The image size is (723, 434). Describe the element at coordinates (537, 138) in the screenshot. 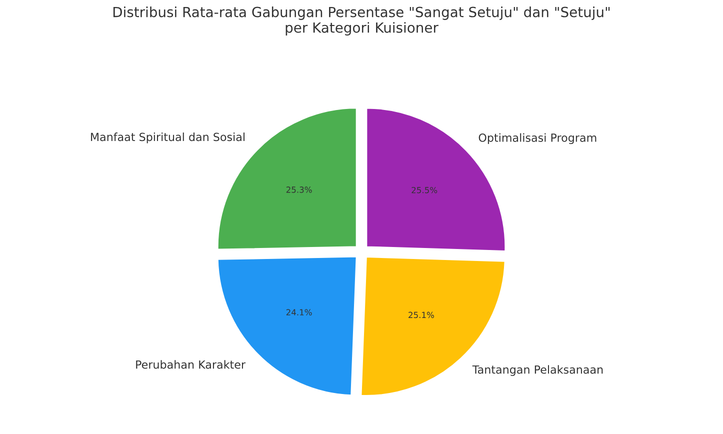

I see `slice-label: Optimalisasi Program` at that location.